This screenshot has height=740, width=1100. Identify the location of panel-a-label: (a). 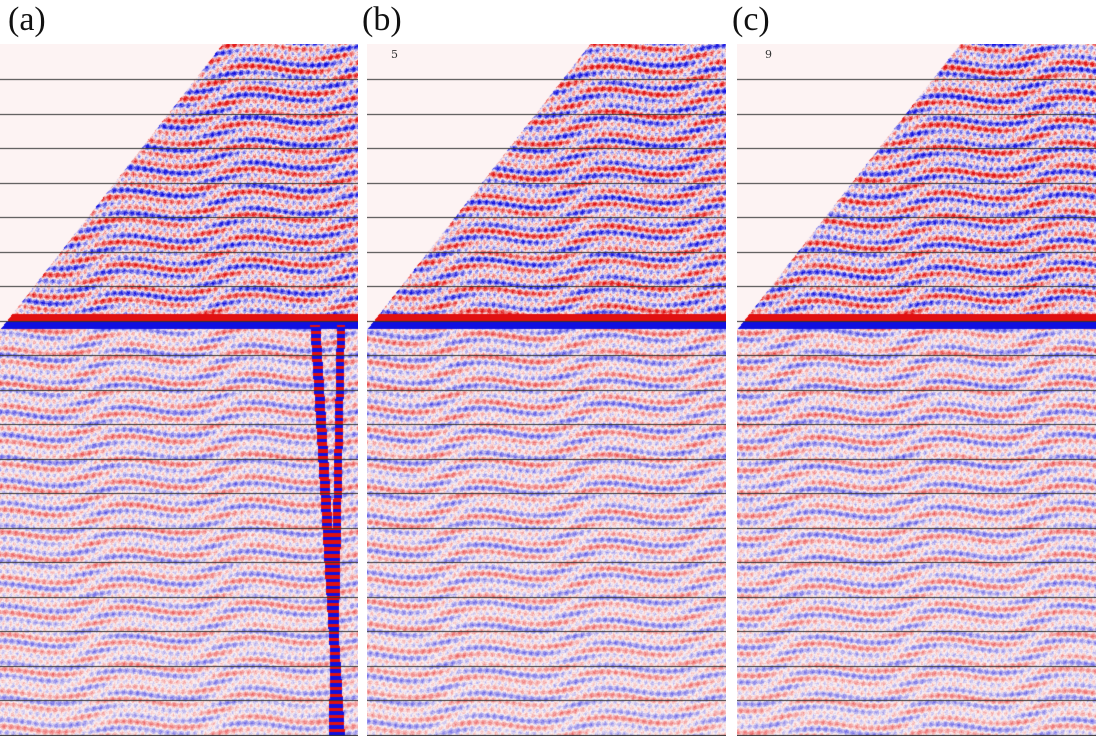
(27, 19).